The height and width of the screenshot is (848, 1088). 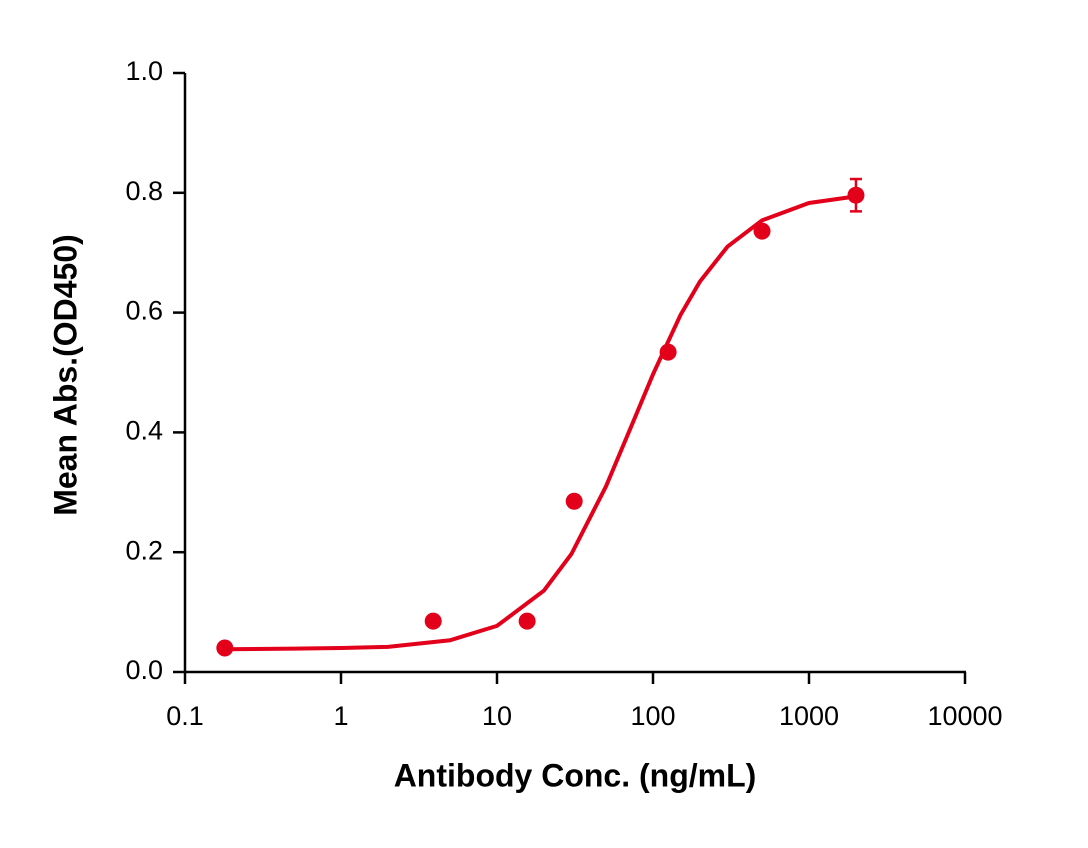 I want to click on y-axis-title: Mean Abs.(OD450), so click(x=65, y=375).